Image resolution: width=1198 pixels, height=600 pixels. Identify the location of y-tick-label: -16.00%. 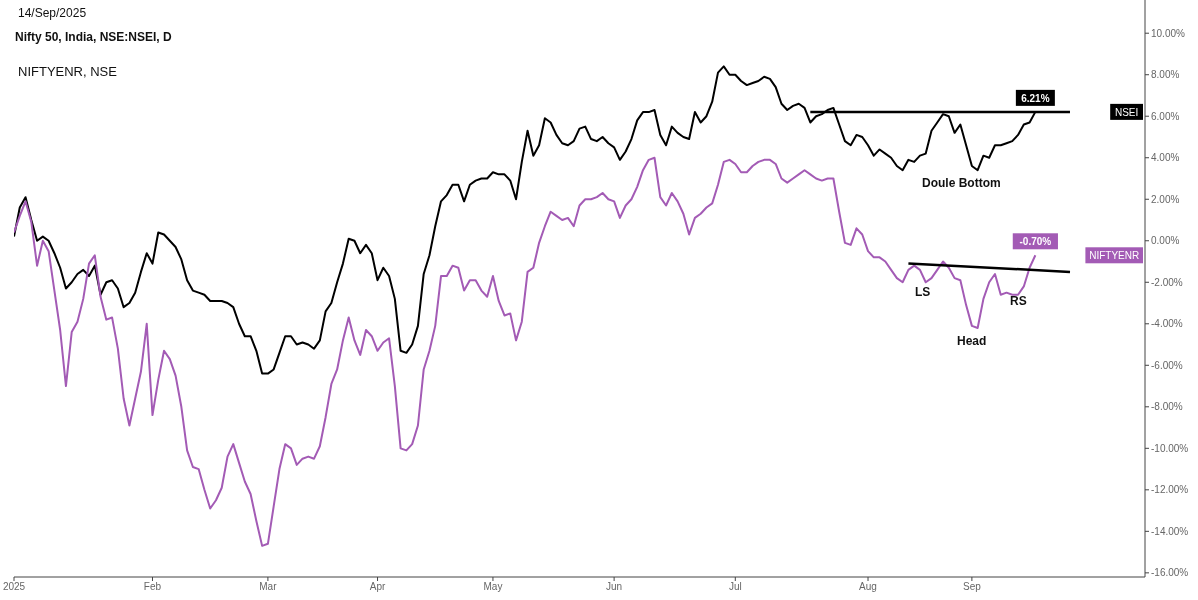
(1170, 573).